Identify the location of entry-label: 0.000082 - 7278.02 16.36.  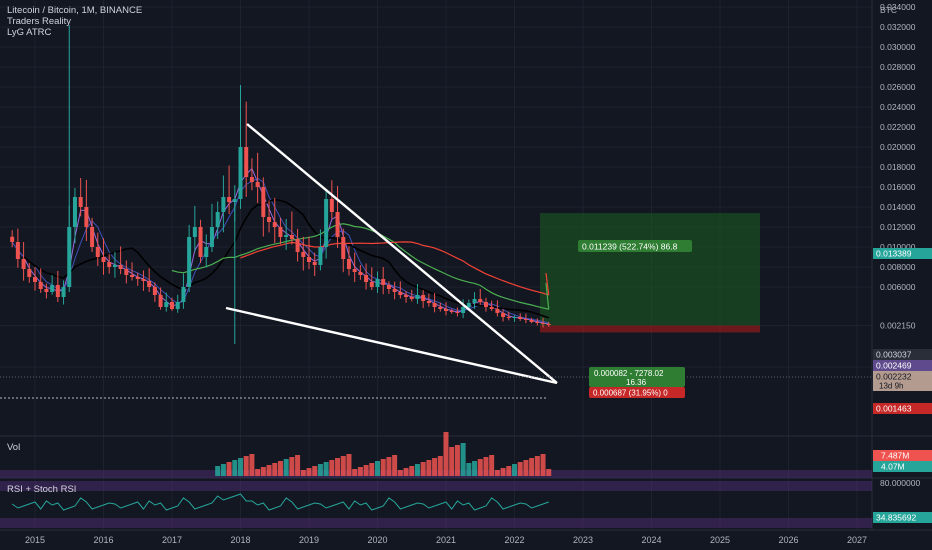
(637, 377).